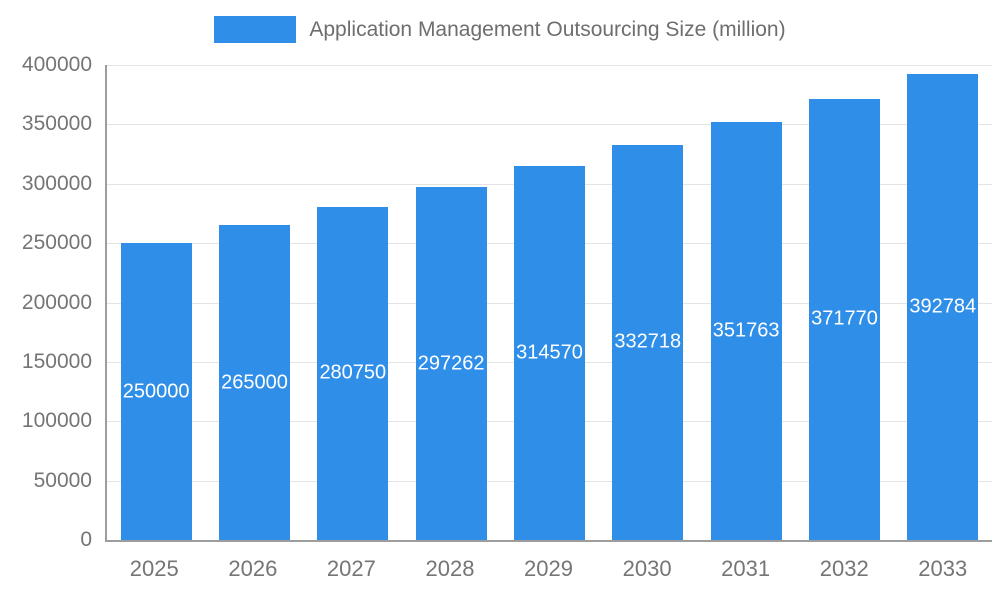 This screenshot has height=600, width=1000. I want to click on x-axis-label: 2029, so click(548, 568).